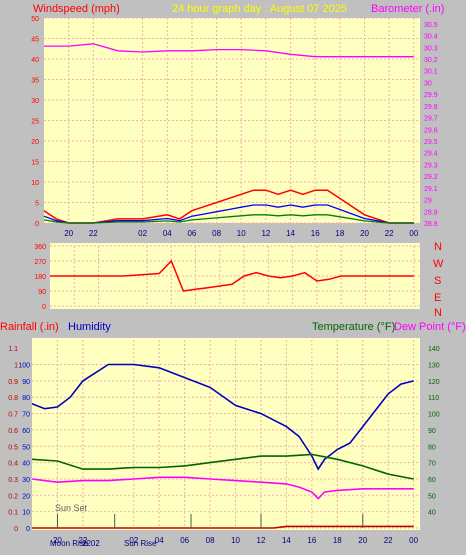 This screenshot has width=466, height=555. I want to click on compass-w: W, so click(438, 264).